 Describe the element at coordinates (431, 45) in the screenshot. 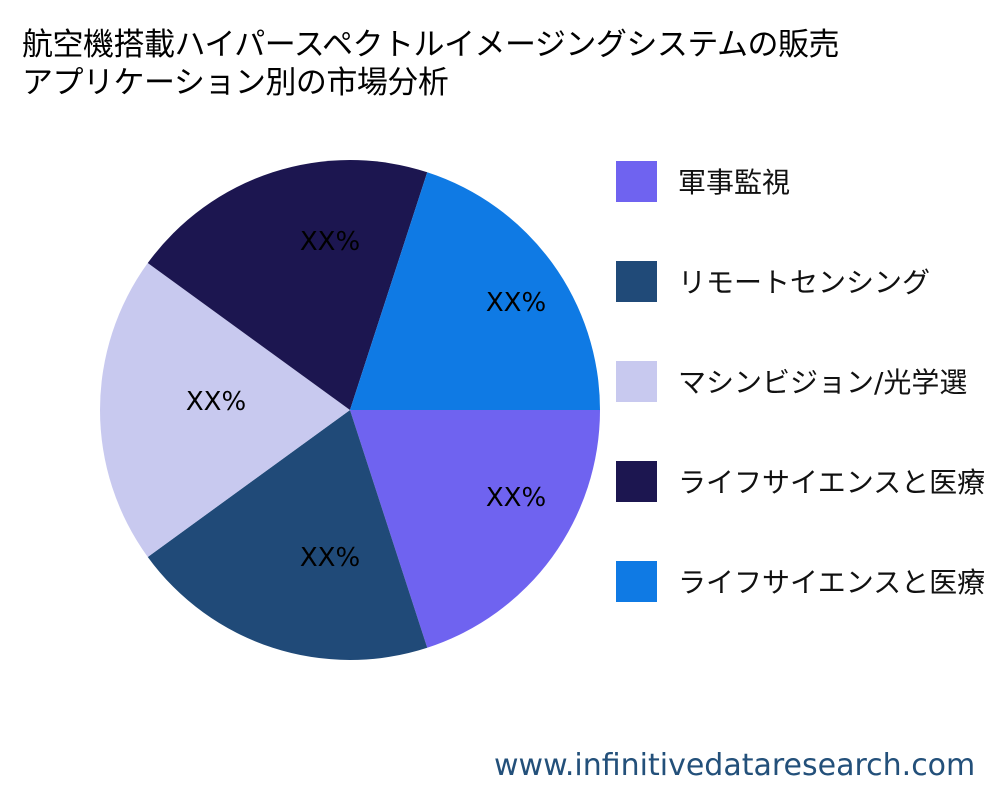

I see `chart-title-line1: 航空機搭載ハイパースペクトルイメージングシステムの販売` at that location.